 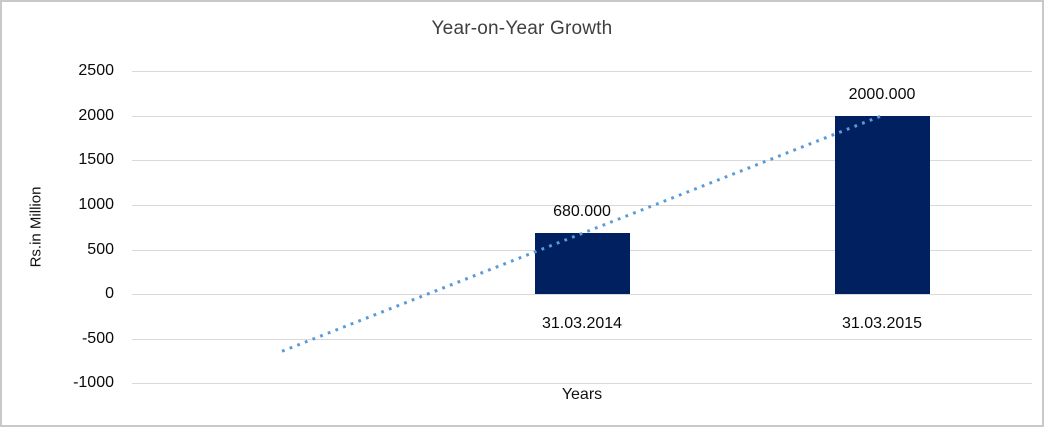 I want to click on y-tick-label: 500, so click(x=100, y=249).